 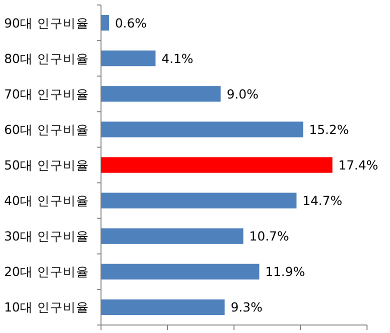 What do you see at coordinates (46, 94) in the screenshot?
I see `y-tick-label: 70대 인구비율` at bounding box center [46, 94].